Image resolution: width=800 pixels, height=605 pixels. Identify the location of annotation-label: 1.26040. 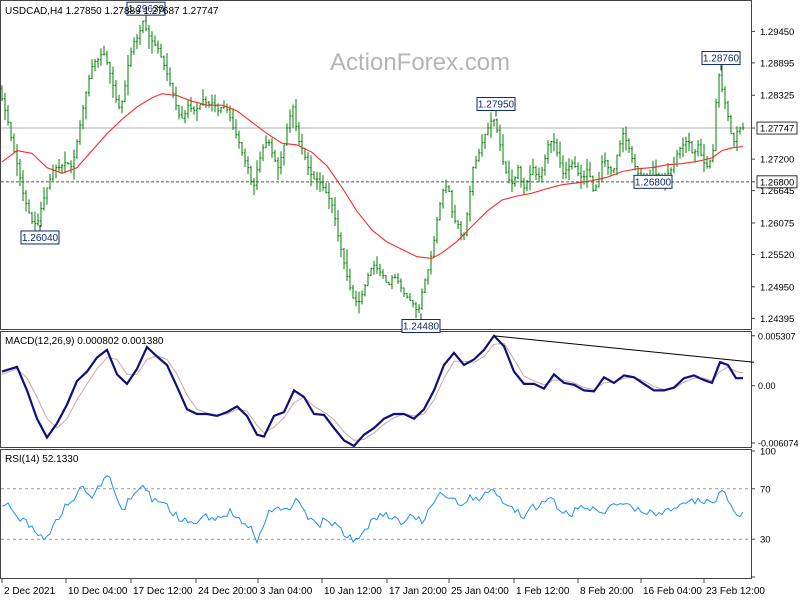
(40, 238).